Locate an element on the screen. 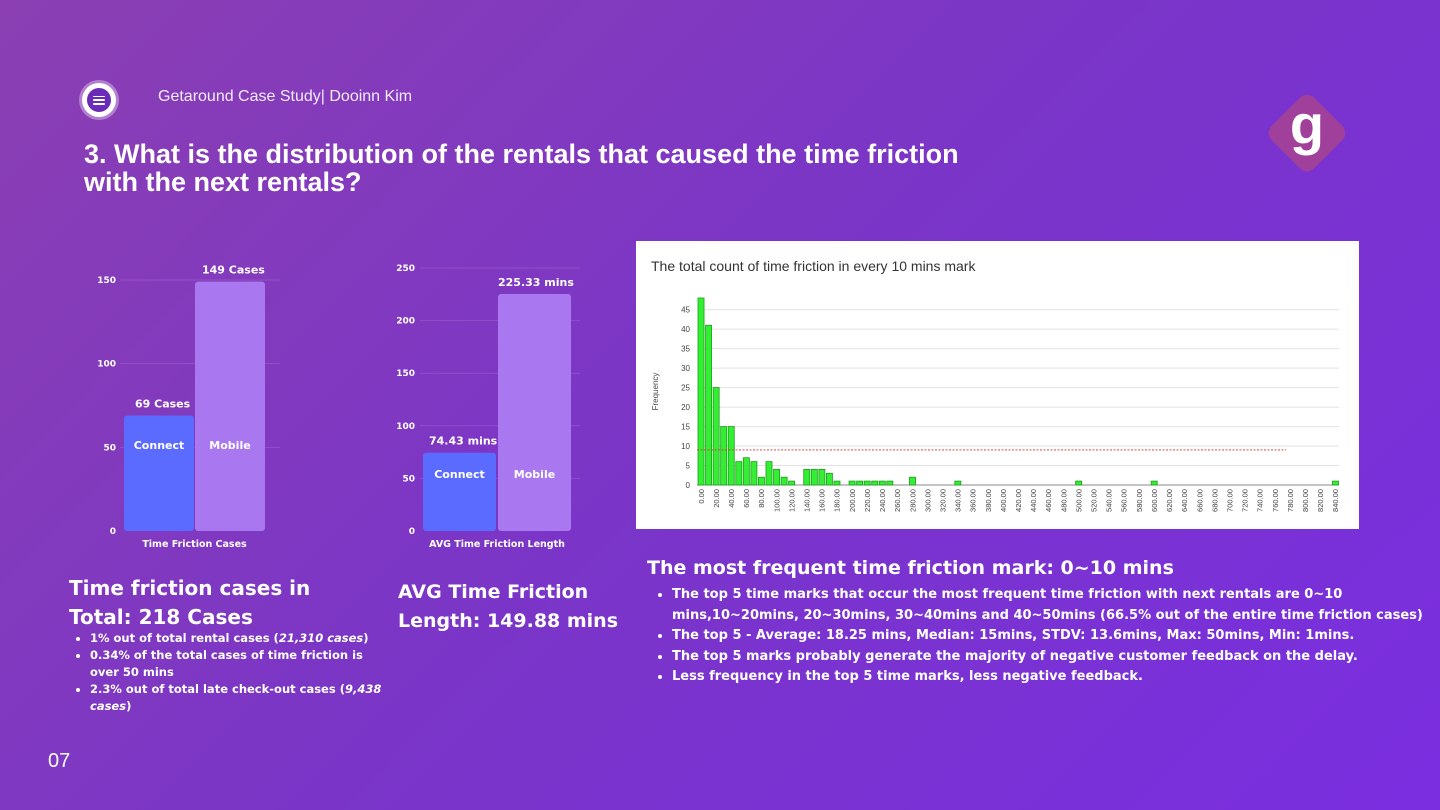  x-tick-label: 560.00 is located at coordinates (1124, 500).